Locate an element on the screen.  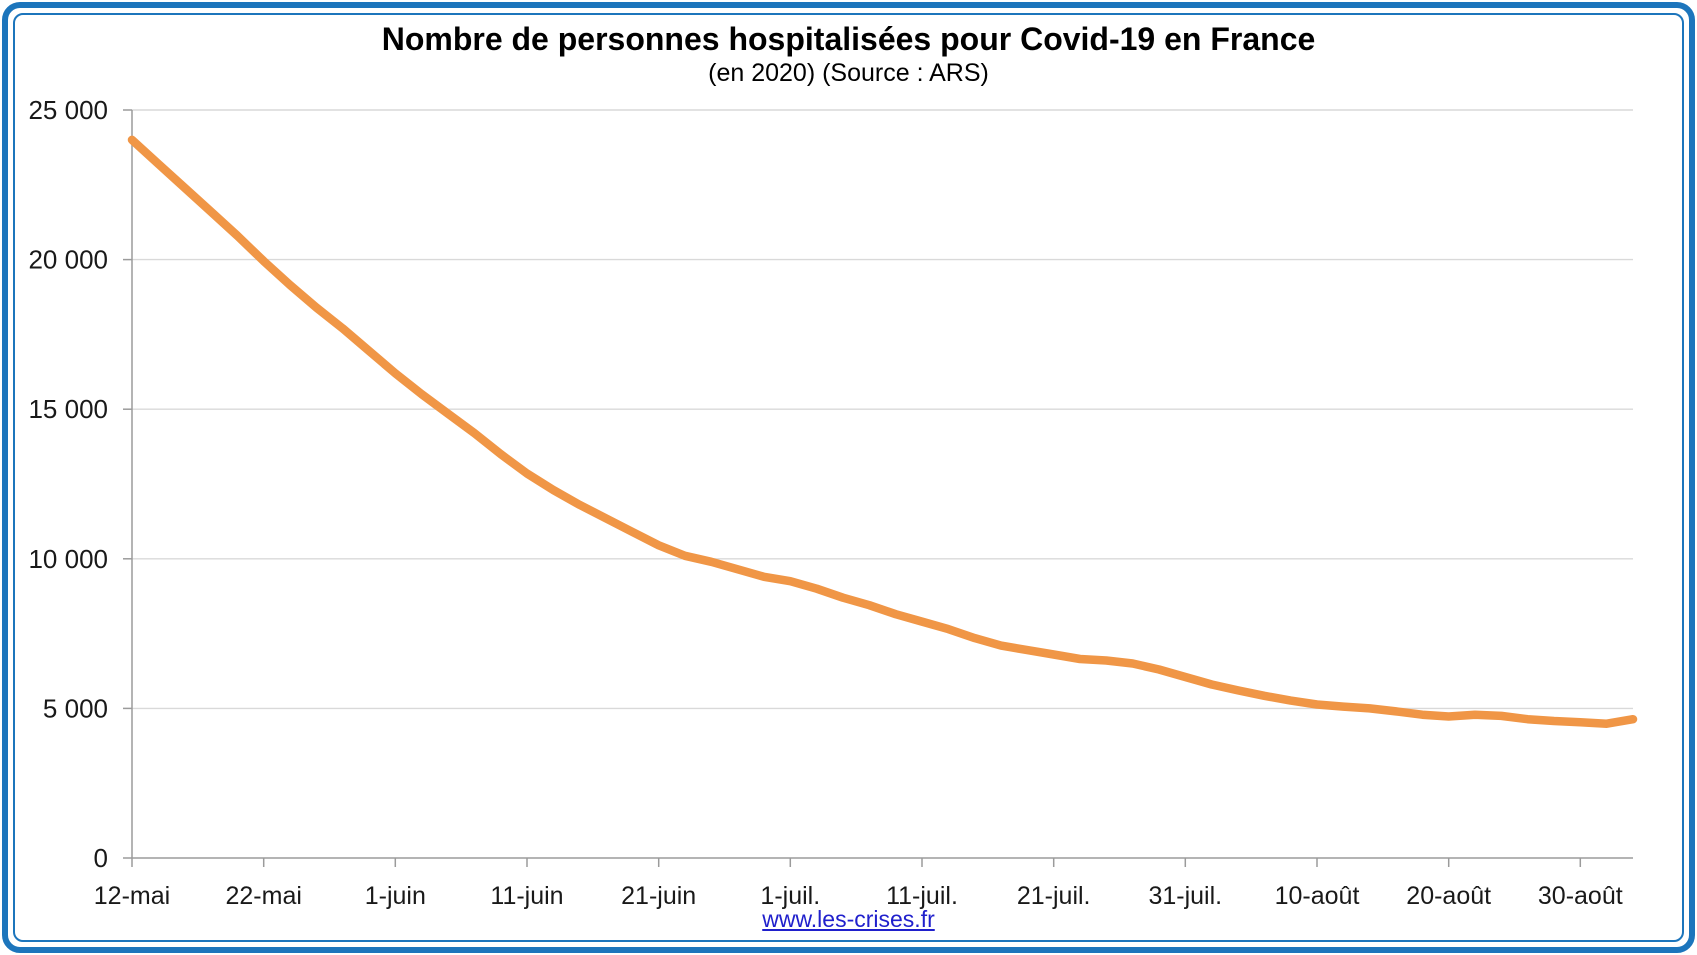
svg-text: 15 000 is located at coordinates (68, 409).